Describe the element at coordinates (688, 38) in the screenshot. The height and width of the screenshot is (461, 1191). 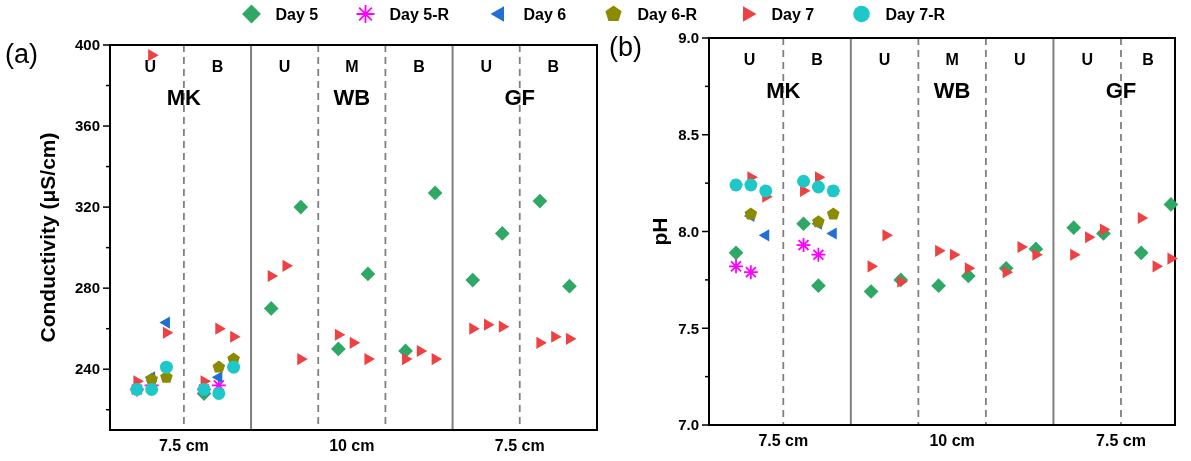
I see `y-tick-label: 9.0` at that location.